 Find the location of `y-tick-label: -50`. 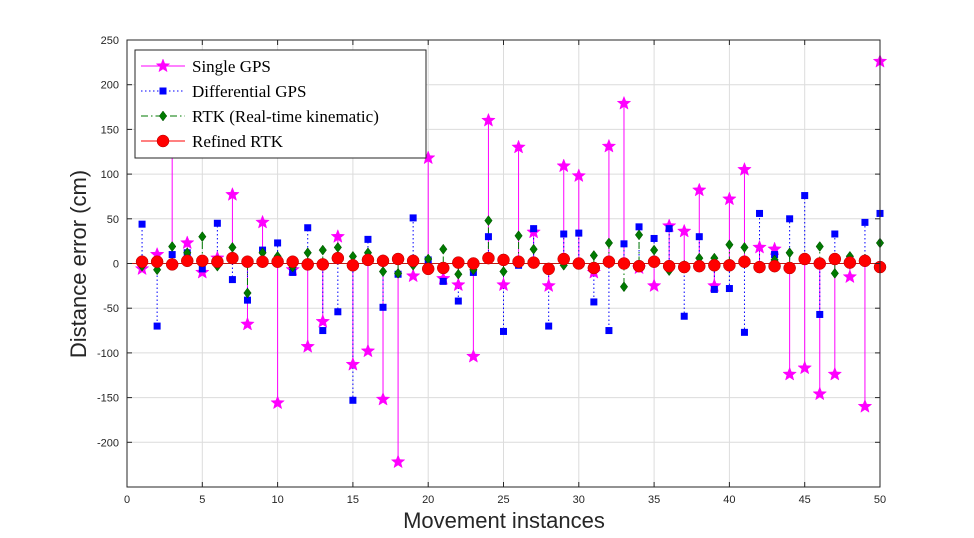

y-tick-label: -50 is located at coordinates (111, 309).